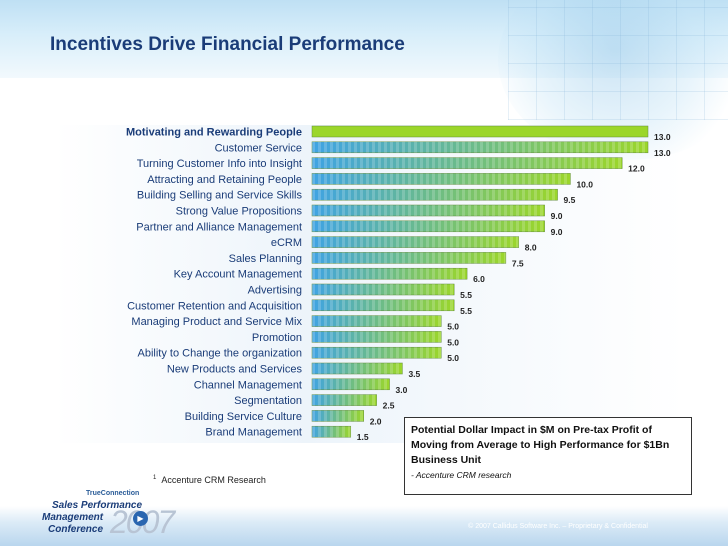 Image resolution: width=728 pixels, height=546 pixels. What do you see at coordinates (518, 263) in the screenshot?
I see `value-label: 7.5` at bounding box center [518, 263].